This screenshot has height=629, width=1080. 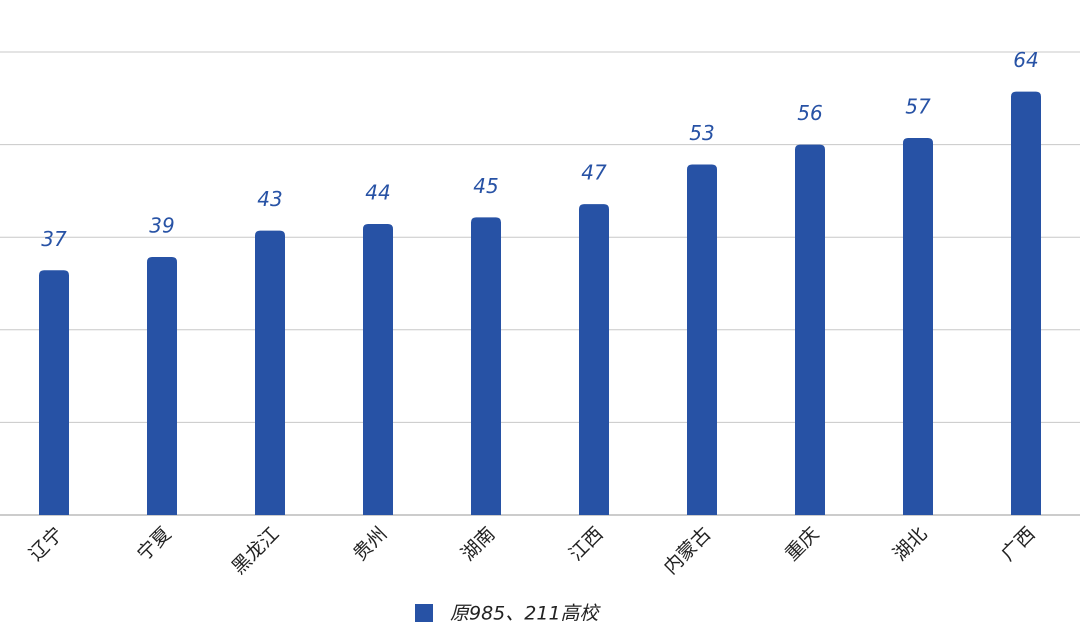 What do you see at coordinates (594, 173) in the screenshot?
I see `value-label: 47` at bounding box center [594, 173].